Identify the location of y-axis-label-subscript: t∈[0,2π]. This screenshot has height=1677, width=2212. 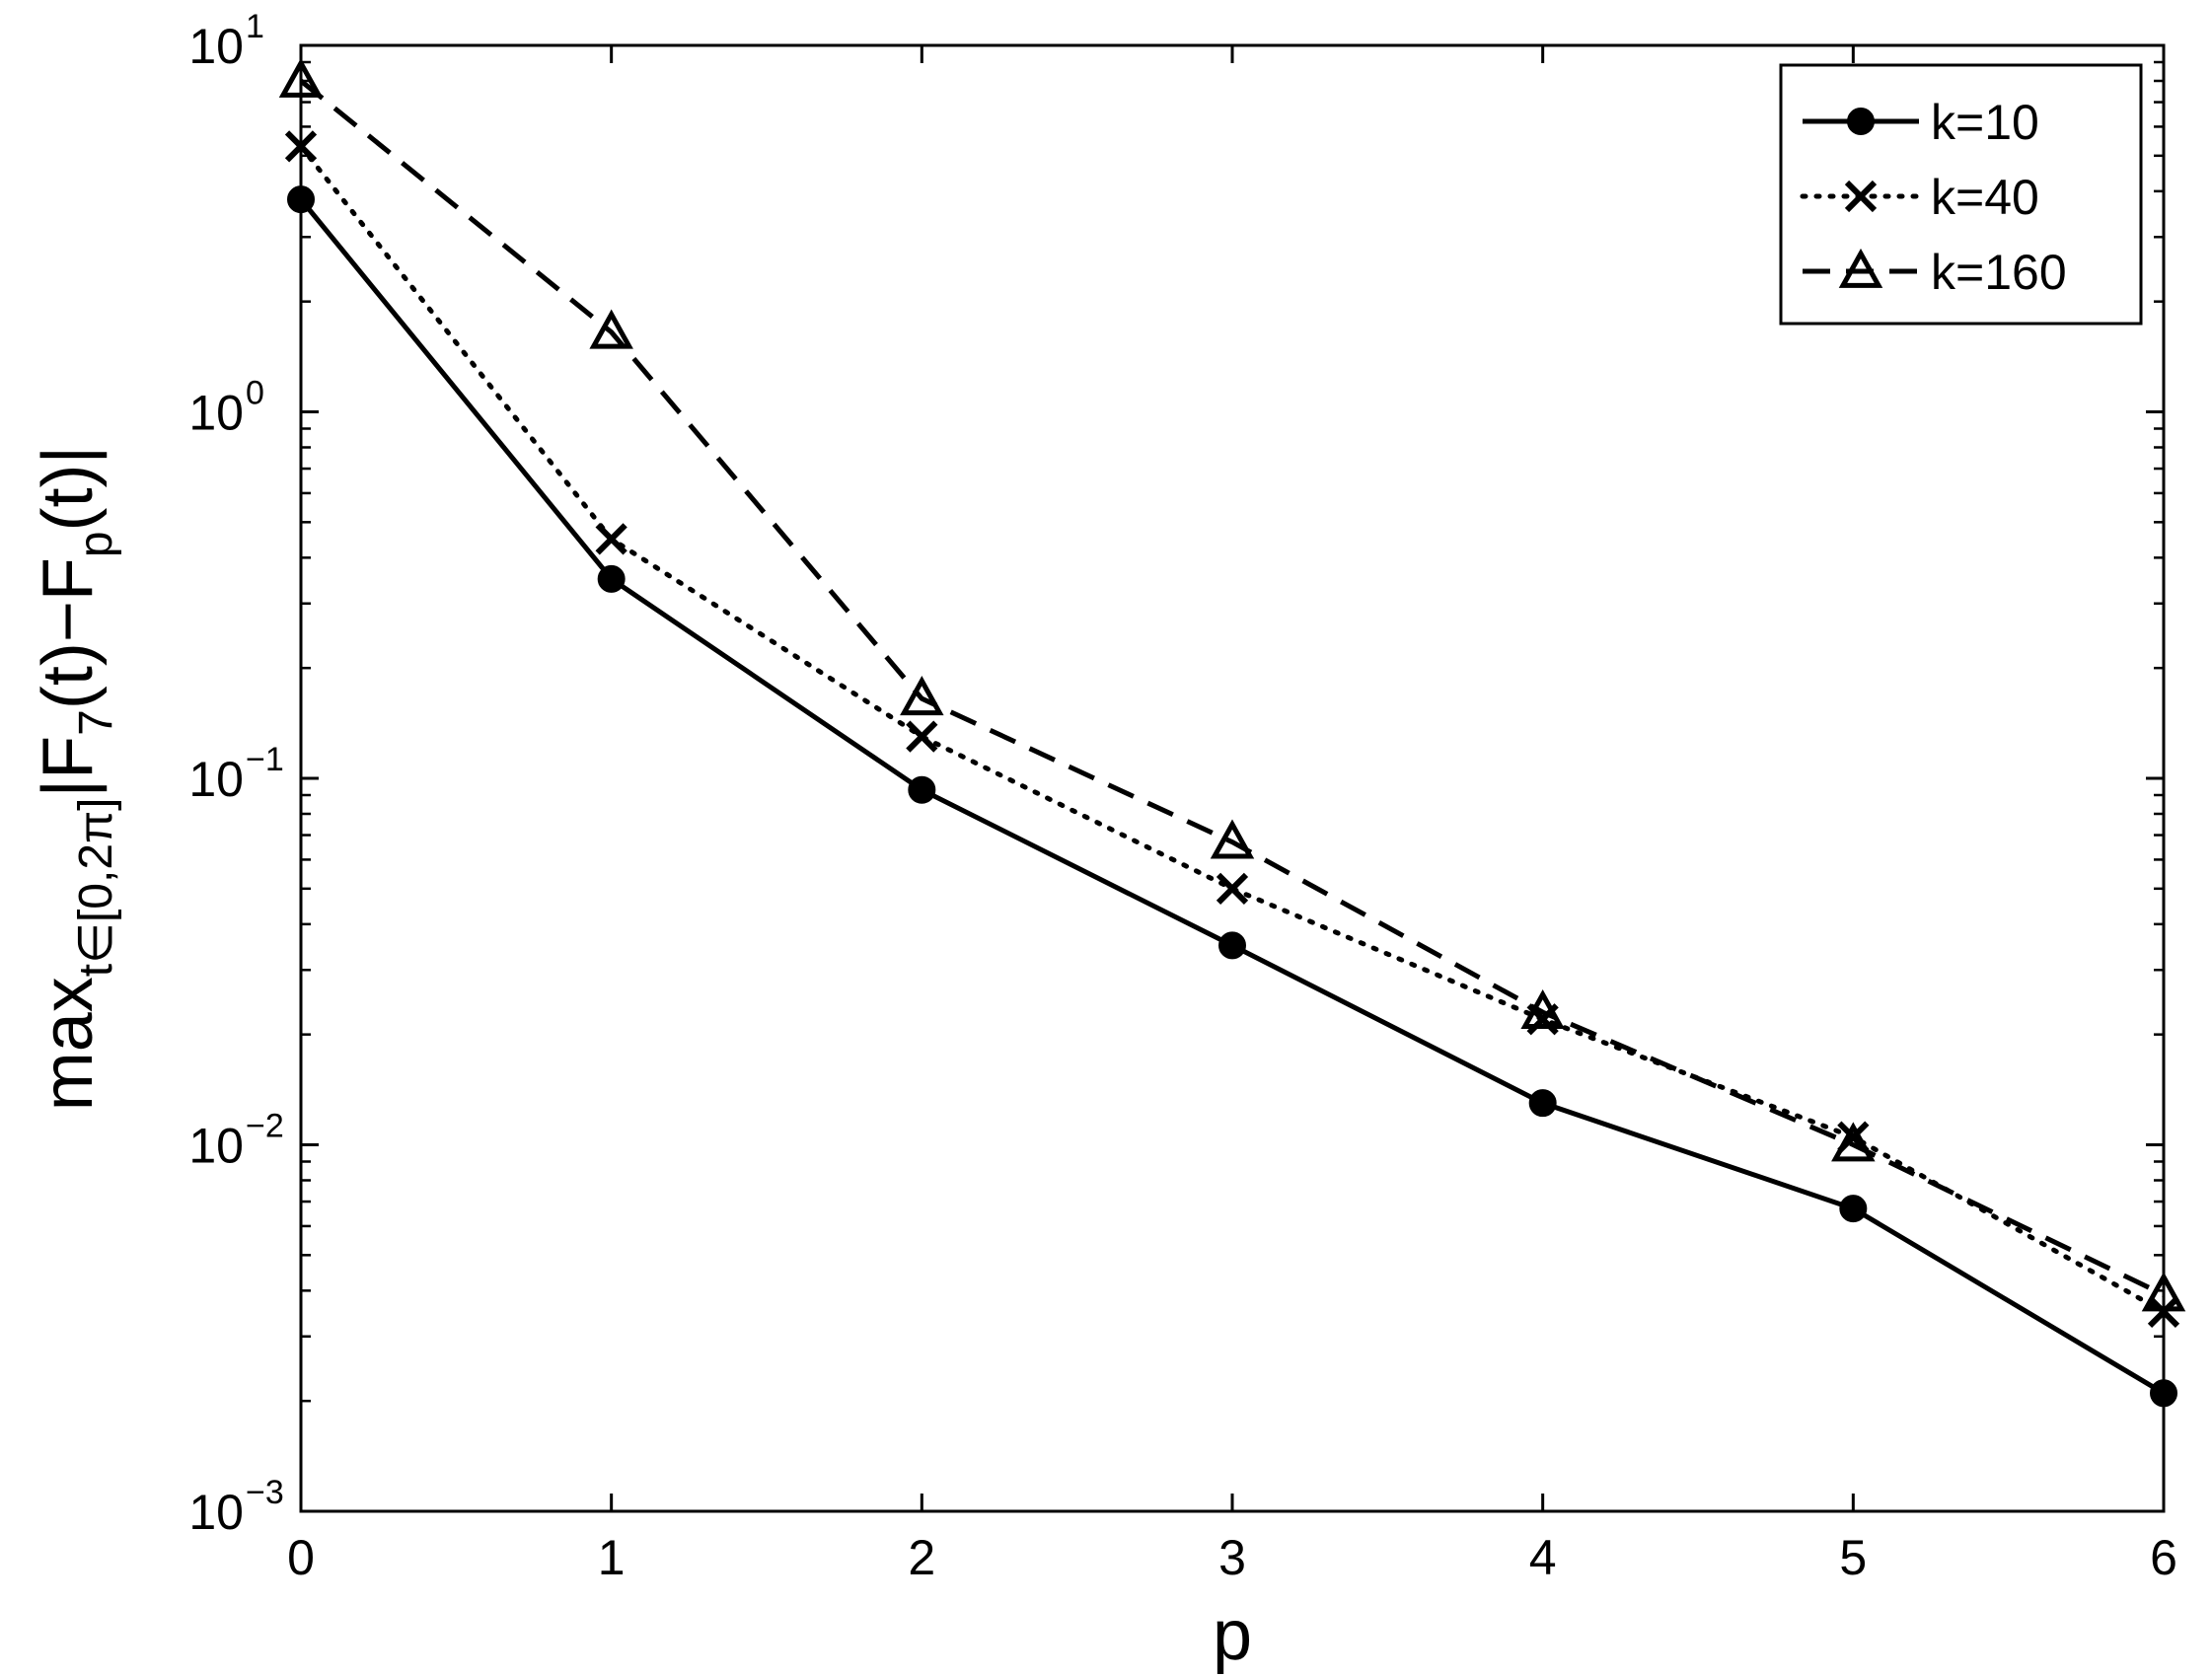
(96, 888).